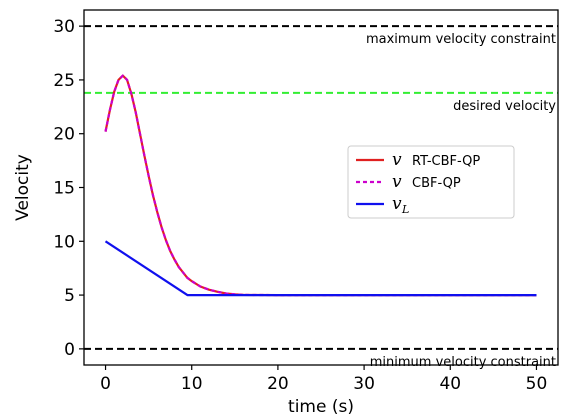 Image resolution: width=563 pixels, height=418 pixels. What do you see at coordinates (321, 407) in the screenshot?
I see `x-axis-label: time (s)` at bounding box center [321, 407].